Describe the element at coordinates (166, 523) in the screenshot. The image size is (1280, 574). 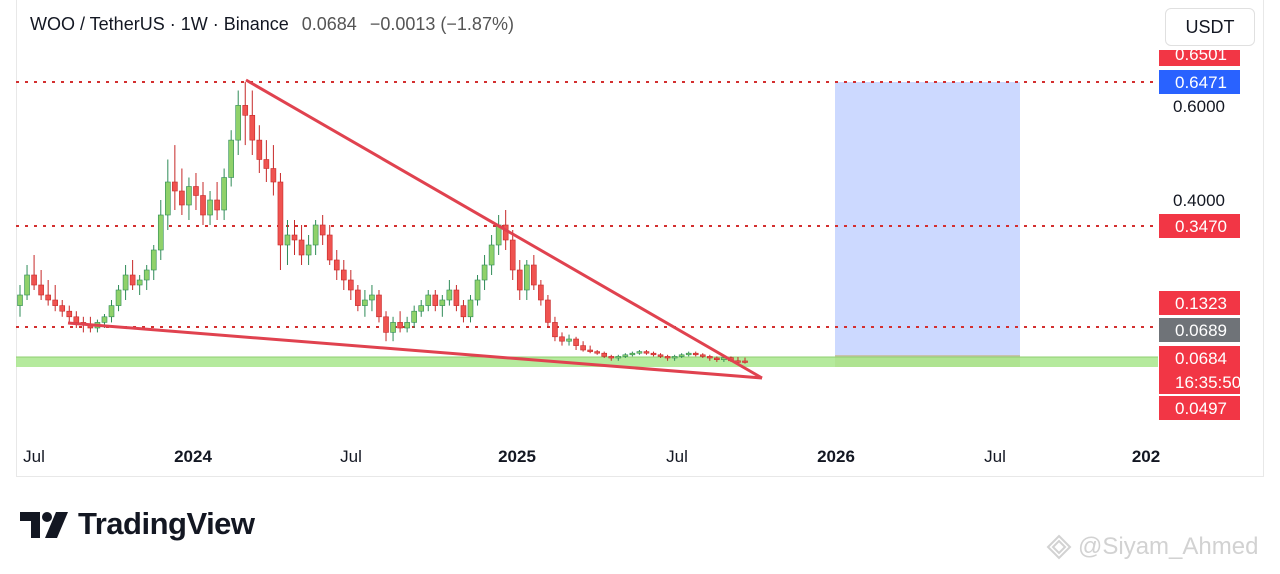
I see `brand-name: TradingView` at that location.